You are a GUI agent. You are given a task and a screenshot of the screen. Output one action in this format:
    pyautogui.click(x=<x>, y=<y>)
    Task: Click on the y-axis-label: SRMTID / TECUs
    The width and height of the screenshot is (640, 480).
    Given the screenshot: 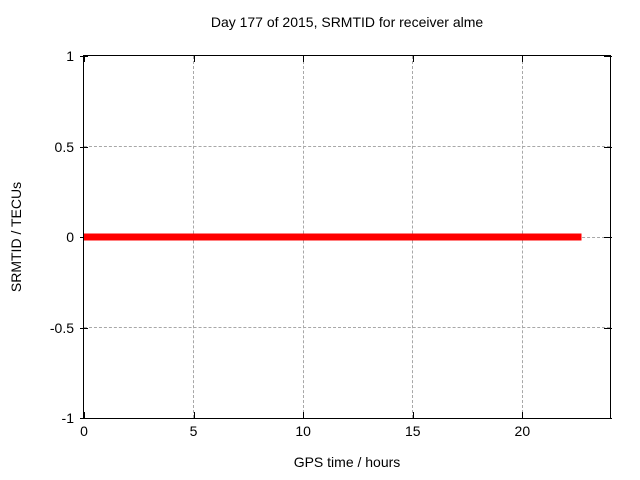 What is the action you would take?
    pyautogui.click(x=16, y=237)
    